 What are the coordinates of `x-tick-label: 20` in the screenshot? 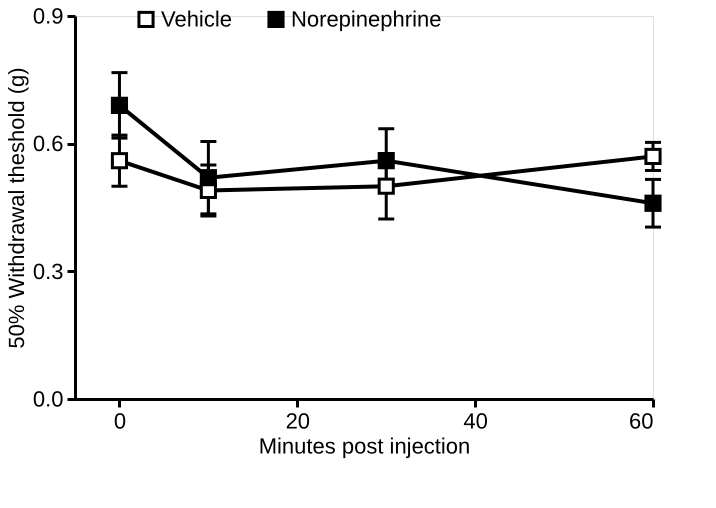 It's located at (298, 421).